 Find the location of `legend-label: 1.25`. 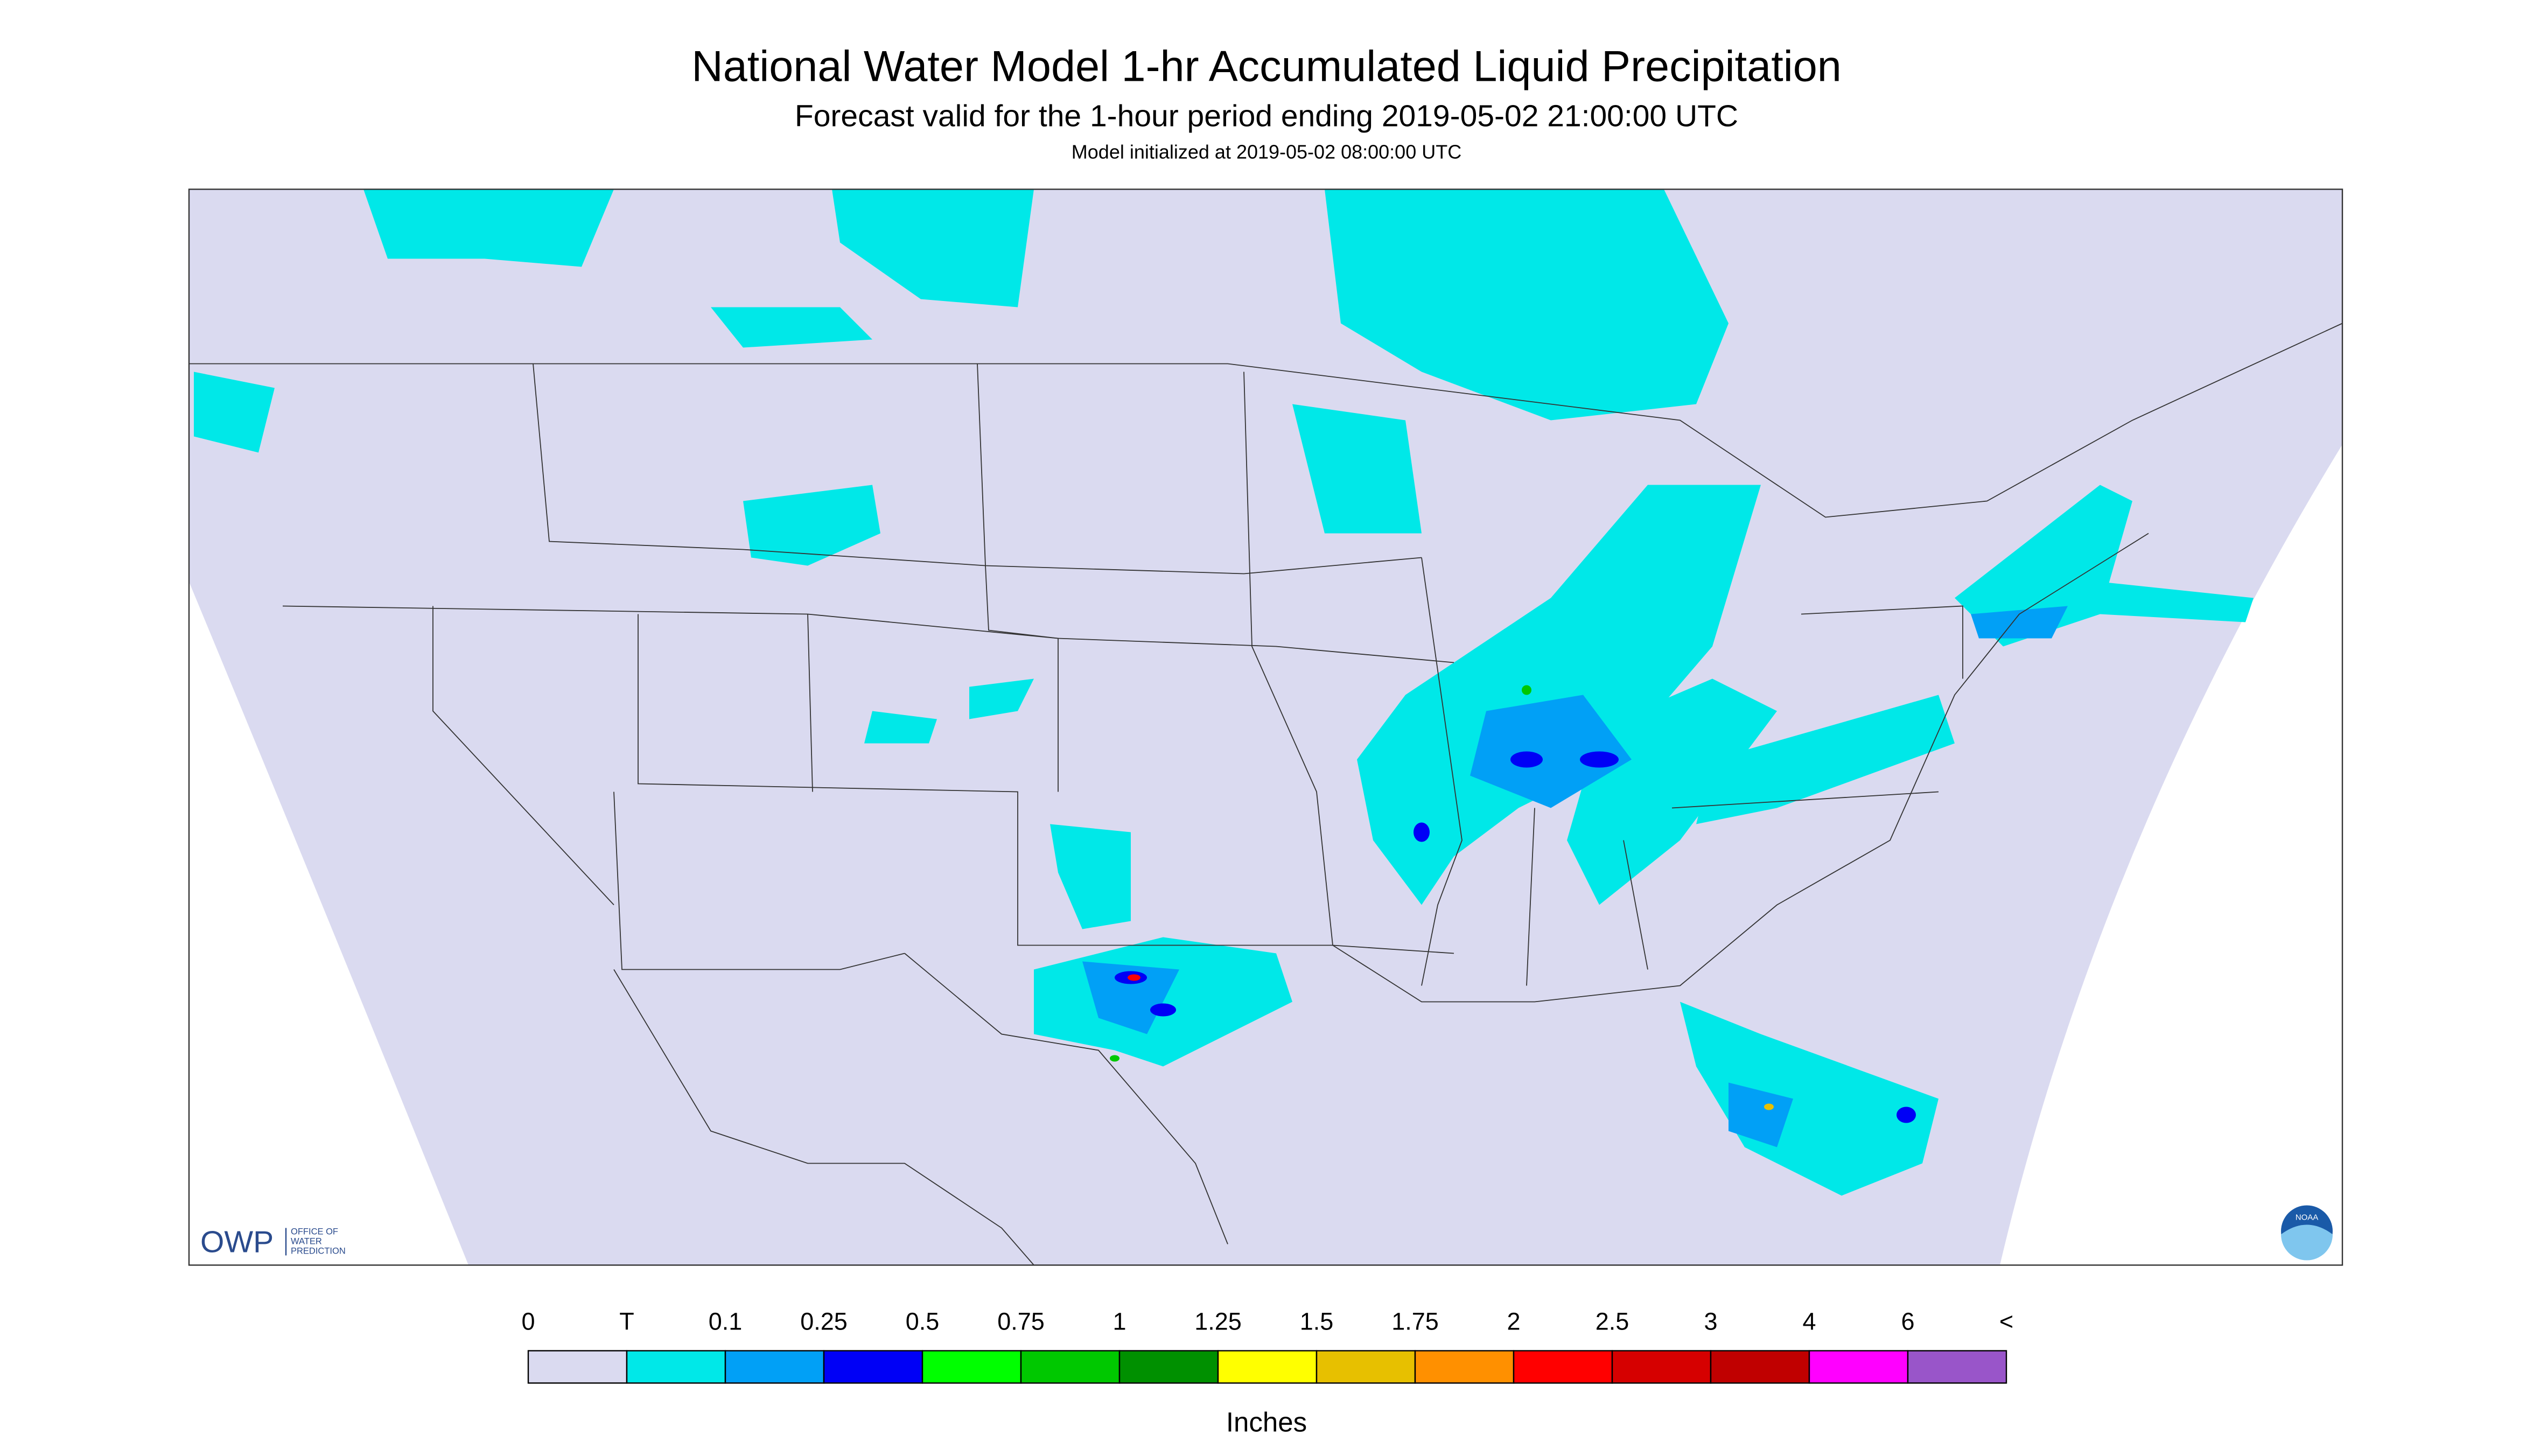

legend-label: 1.25 is located at coordinates (1218, 1321).